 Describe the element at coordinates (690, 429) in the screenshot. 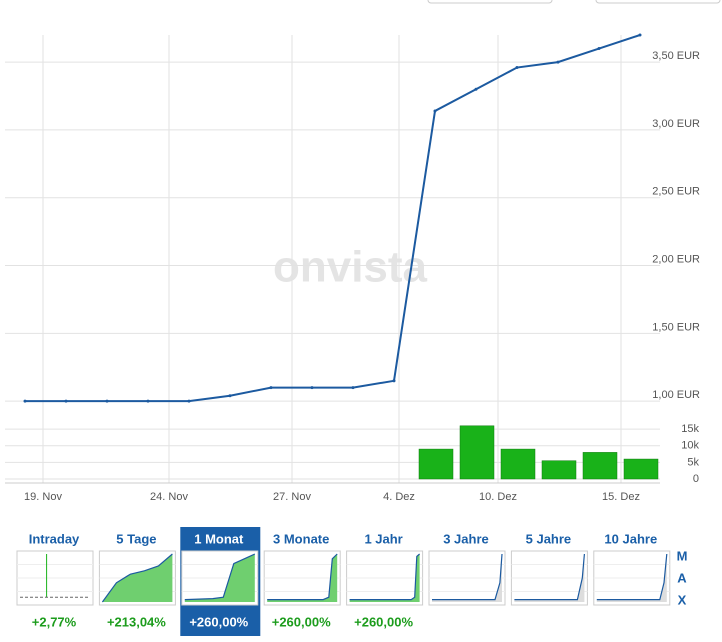

I see `y-tick-label: 15k` at that location.